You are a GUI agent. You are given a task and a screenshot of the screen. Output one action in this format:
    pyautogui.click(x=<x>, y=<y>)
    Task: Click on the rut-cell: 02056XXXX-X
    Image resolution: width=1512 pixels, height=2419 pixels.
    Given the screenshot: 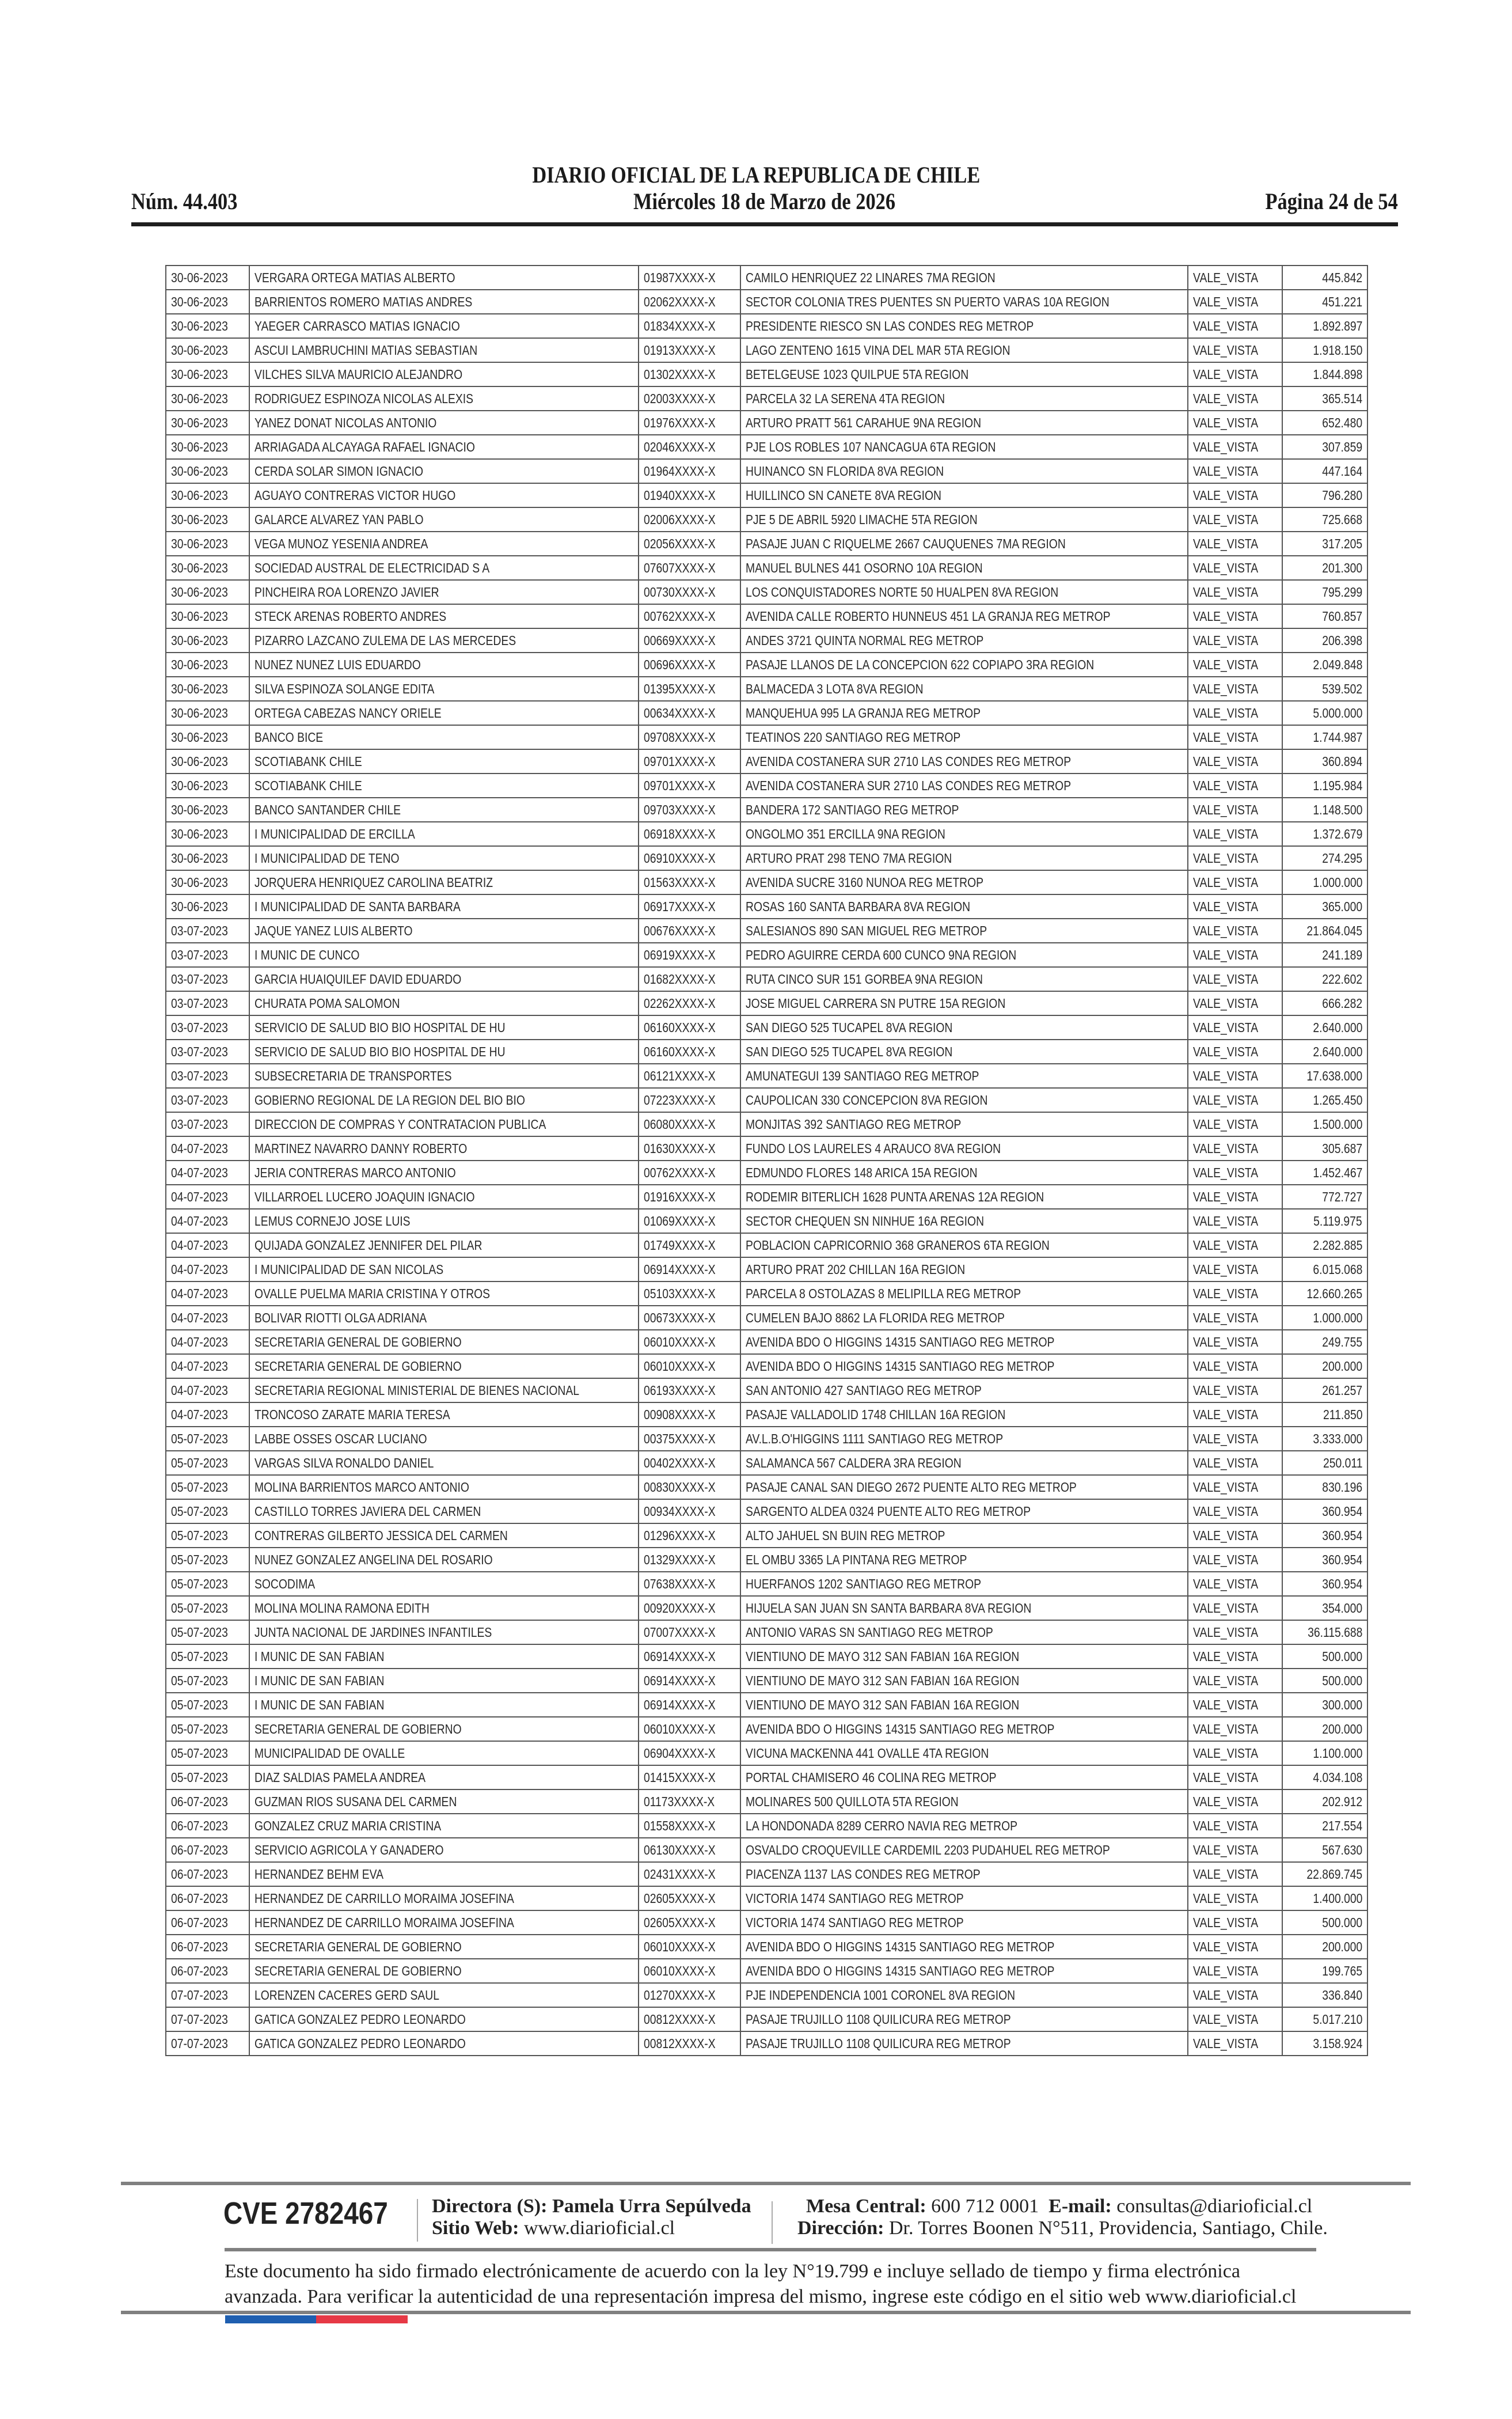 What is the action you would take?
    pyautogui.click(x=689, y=543)
    